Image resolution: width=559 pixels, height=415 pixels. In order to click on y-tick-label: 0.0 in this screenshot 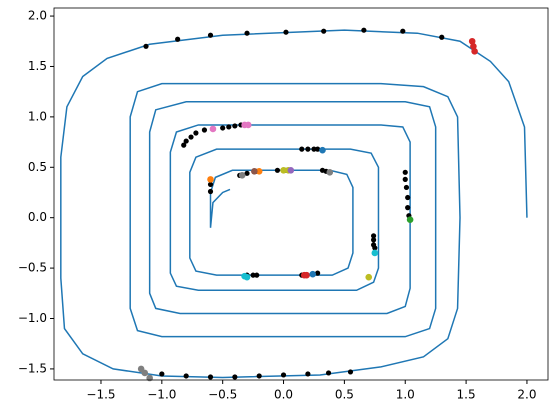, I will do `click(37, 217)`.